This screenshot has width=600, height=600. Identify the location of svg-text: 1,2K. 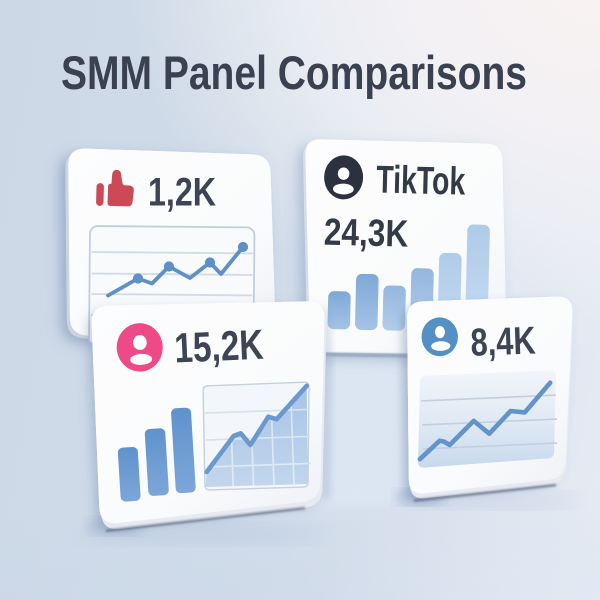
(182, 193).